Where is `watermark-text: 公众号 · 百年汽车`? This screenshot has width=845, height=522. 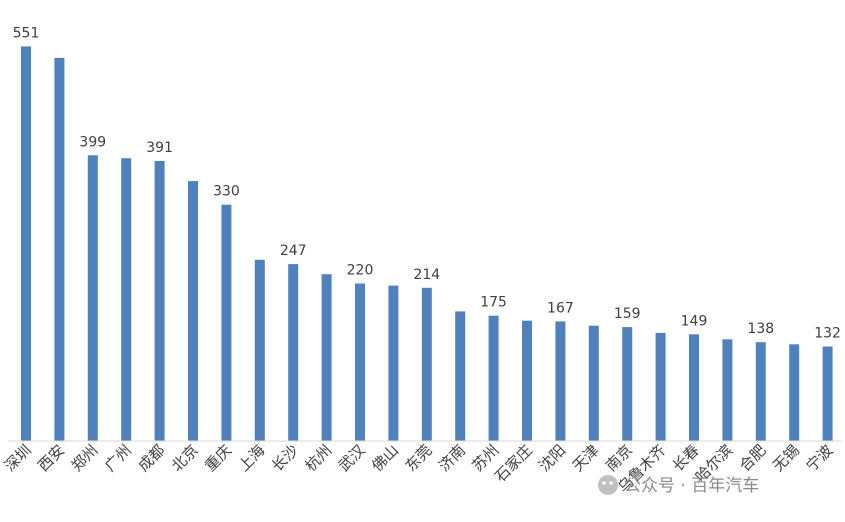
watermark-text: 公众号 · 百年汽车 is located at coordinates (691, 486).